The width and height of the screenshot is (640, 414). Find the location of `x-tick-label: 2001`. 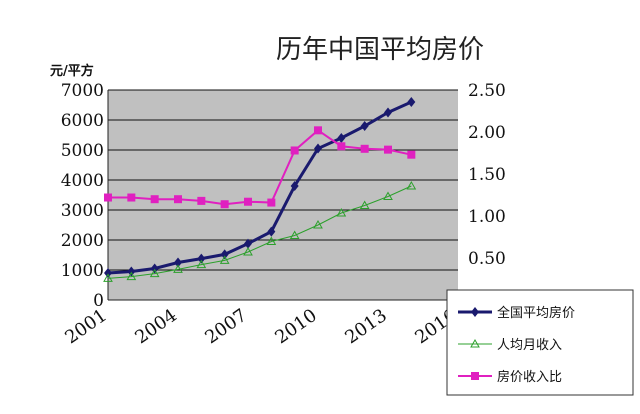

x-tick-label: 2001 is located at coordinates (86, 326).